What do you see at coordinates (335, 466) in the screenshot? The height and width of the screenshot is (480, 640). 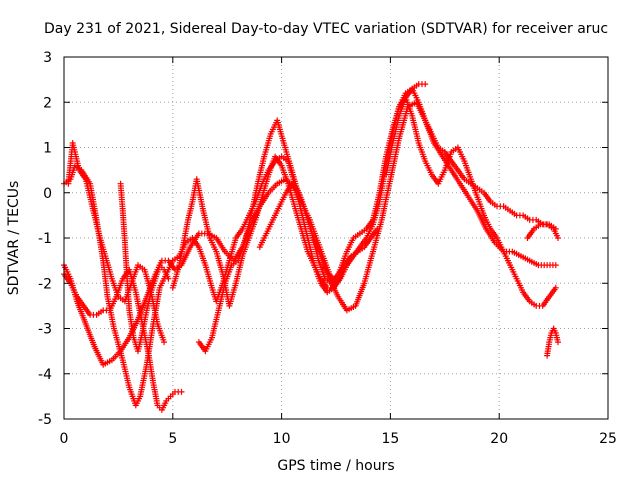 I see `x-axis-title: GPS time / hours` at bounding box center [335, 466].